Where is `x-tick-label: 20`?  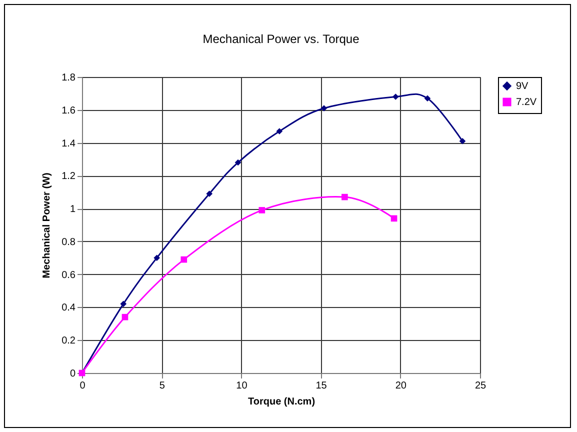 x-tick-label: 20 is located at coordinates (401, 386).